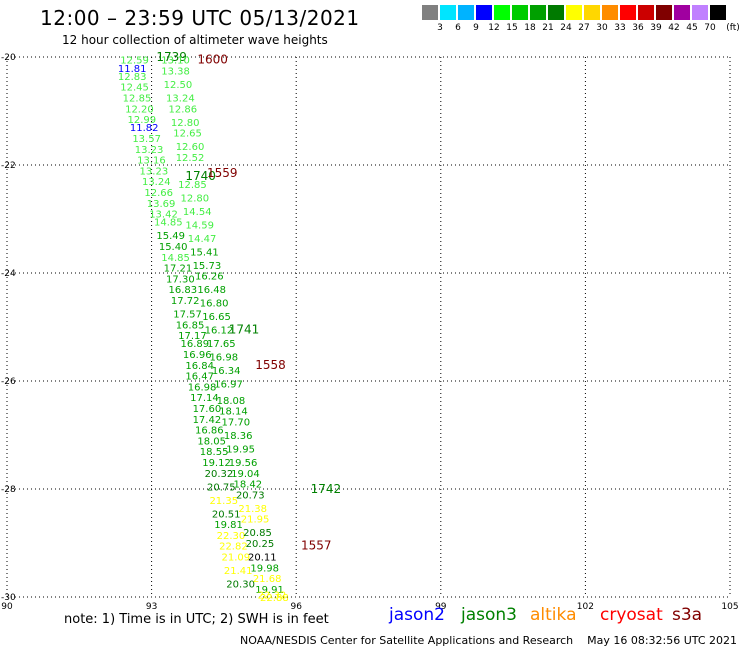 This screenshot has width=740, height=650. What do you see at coordinates (216, 463) in the screenshot?
I see `wave-height-point: 19.12` at bounding box center [216, 463].